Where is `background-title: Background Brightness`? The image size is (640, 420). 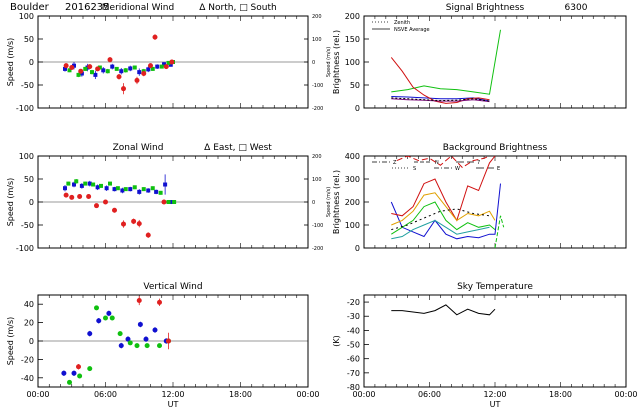
background-title: Background Brightness is located at coordinates (495, 148).